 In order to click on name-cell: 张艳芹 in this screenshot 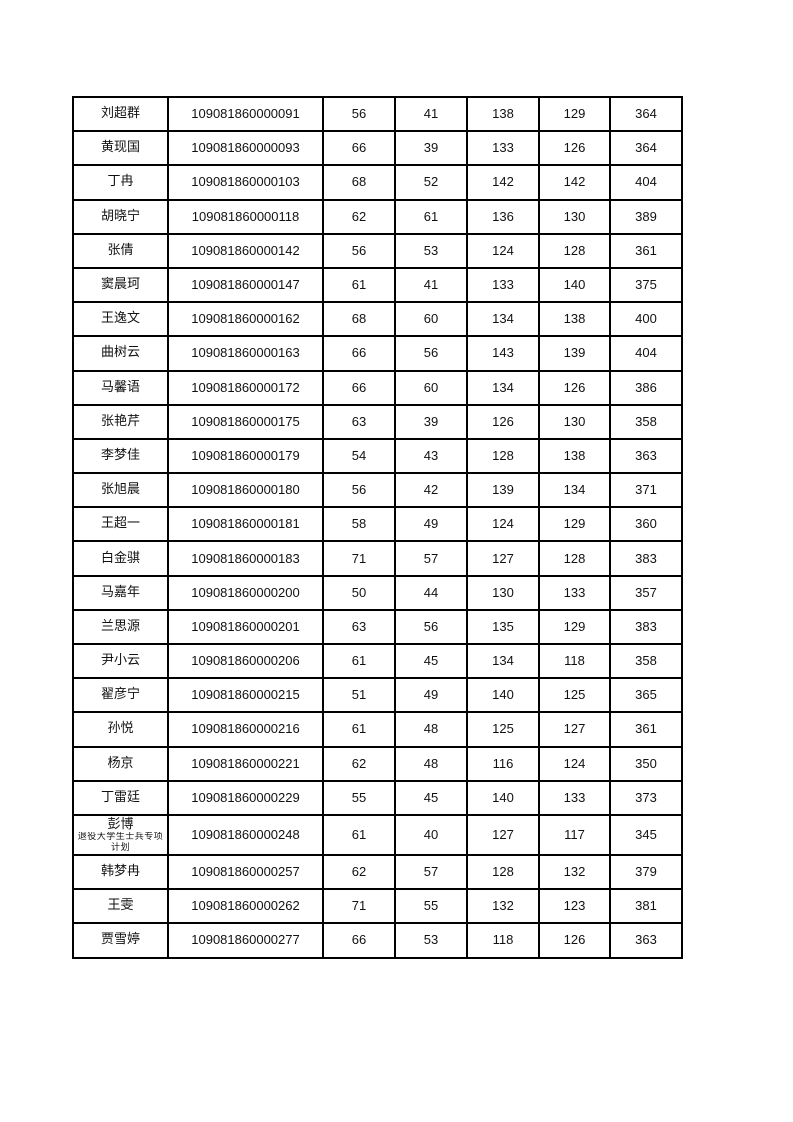, I will do `click(120, 421)`.